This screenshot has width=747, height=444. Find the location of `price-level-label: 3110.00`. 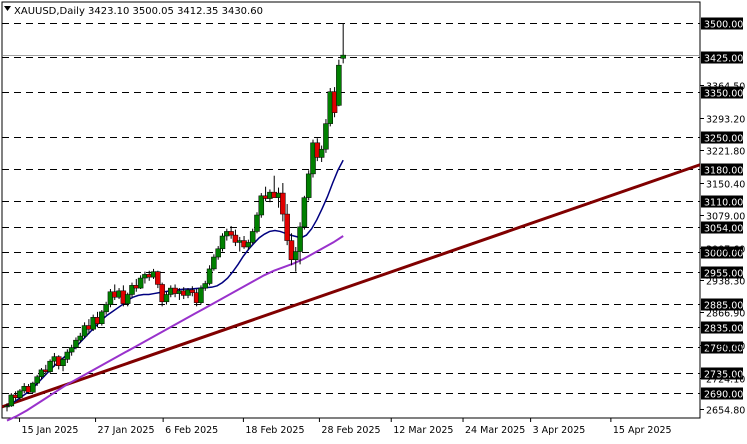

price-level-label: 3110.00 is located at coordinates (723, 203).